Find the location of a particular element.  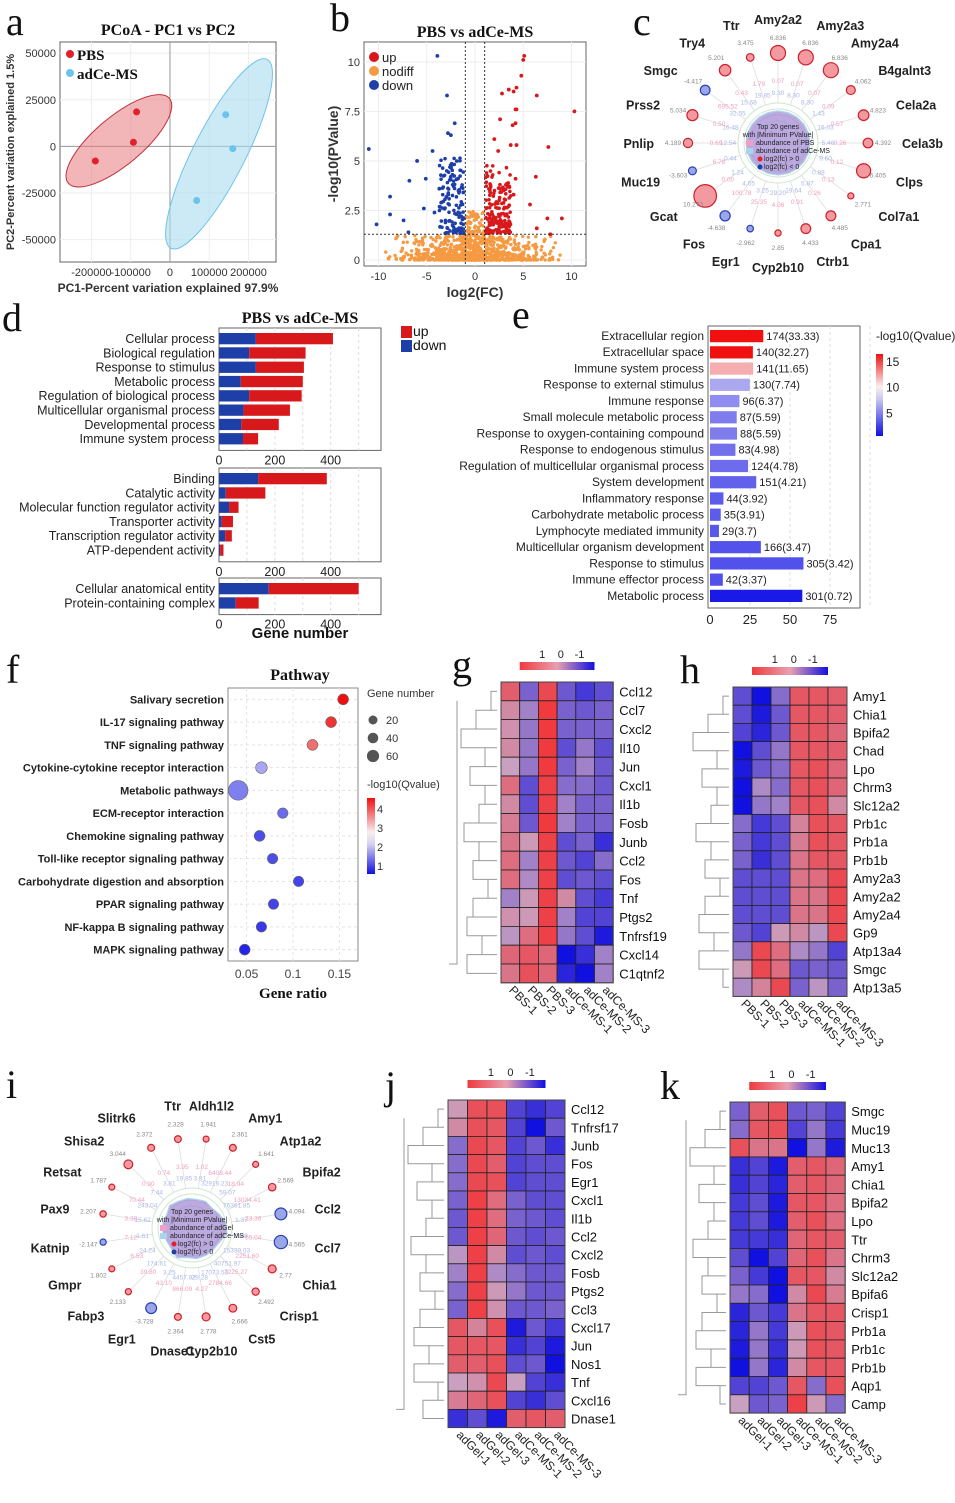

log2fc-value: 4.062 is located at coordinates (863, 81).